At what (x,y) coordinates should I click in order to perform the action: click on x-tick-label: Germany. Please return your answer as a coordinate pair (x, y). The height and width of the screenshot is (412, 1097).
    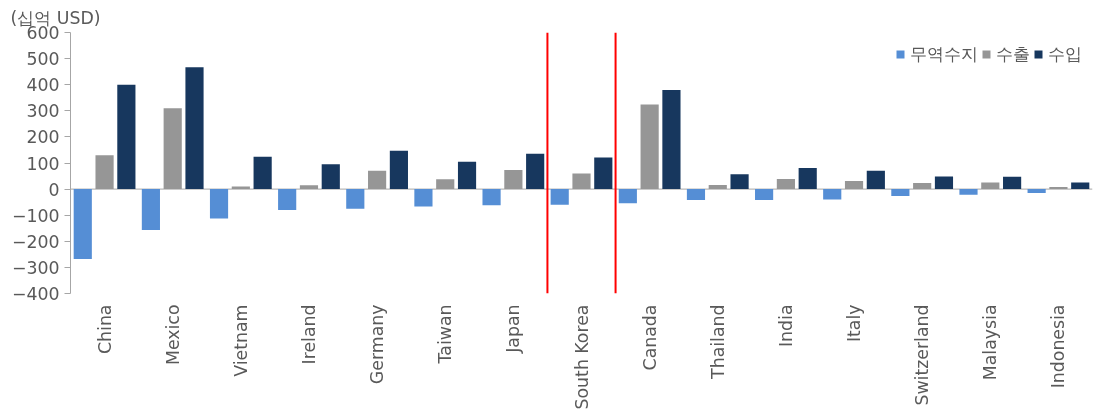
    Looking at the image, I should click on (377, 344).